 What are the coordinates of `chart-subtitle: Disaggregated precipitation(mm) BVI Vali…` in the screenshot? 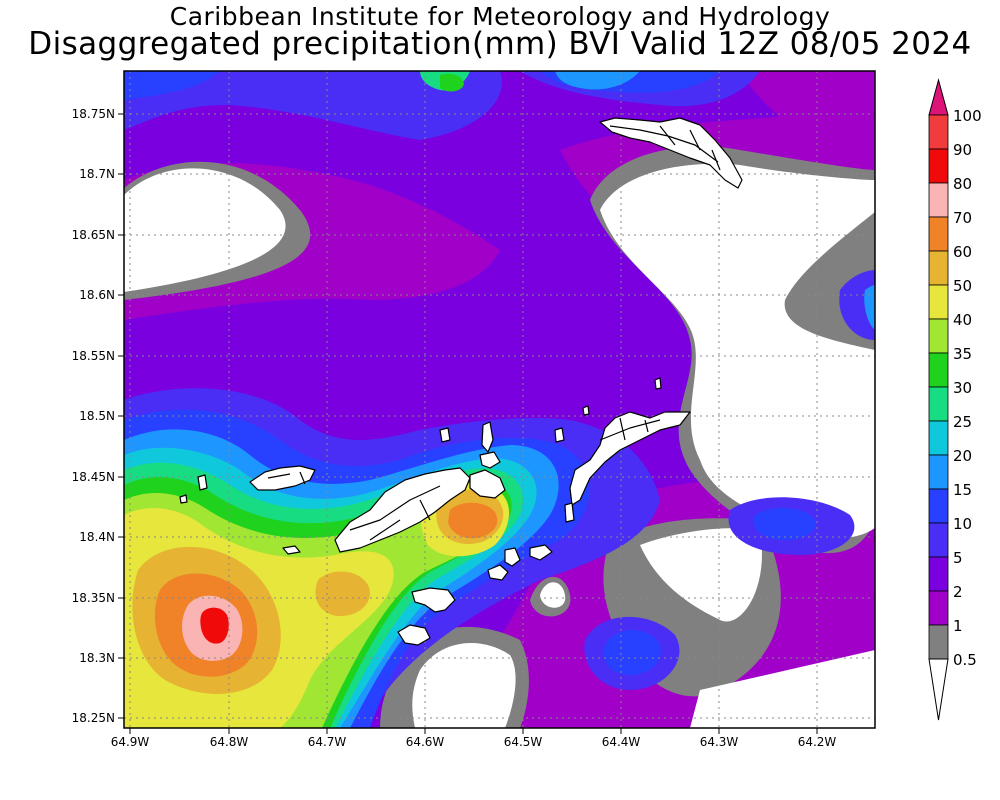 It's located at (500, 44).